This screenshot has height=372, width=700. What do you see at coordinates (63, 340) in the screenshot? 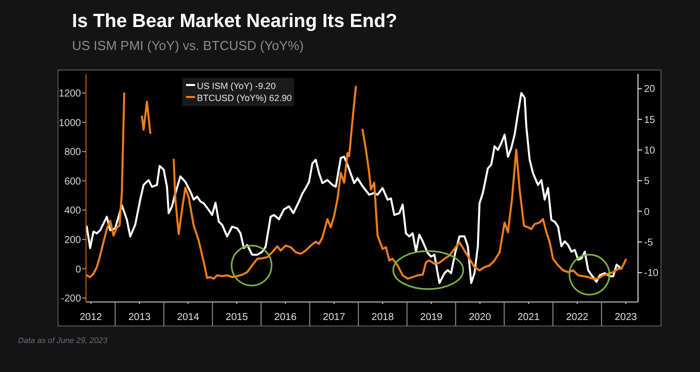
I see `text: Data as of June 29, 2023` at bounding box center [63, 340].